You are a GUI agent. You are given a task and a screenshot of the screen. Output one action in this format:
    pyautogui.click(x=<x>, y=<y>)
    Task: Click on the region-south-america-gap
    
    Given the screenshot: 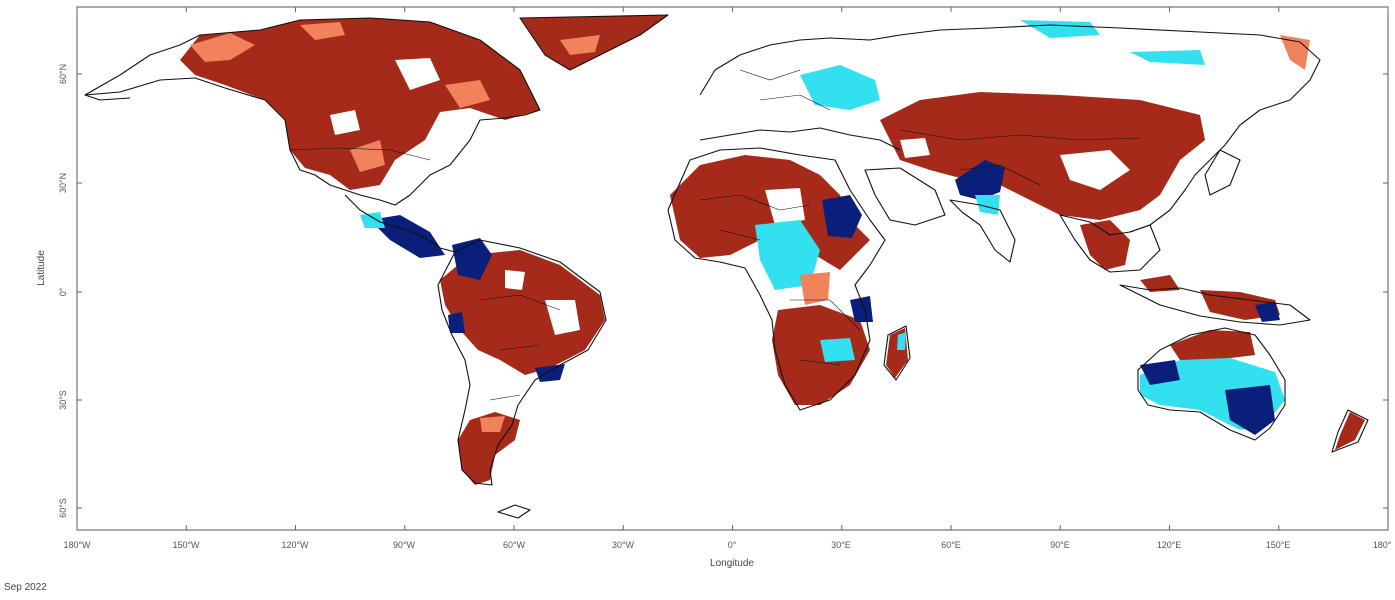 What is the action you would take?
    pyautogui.click(x=542, y=302)
    